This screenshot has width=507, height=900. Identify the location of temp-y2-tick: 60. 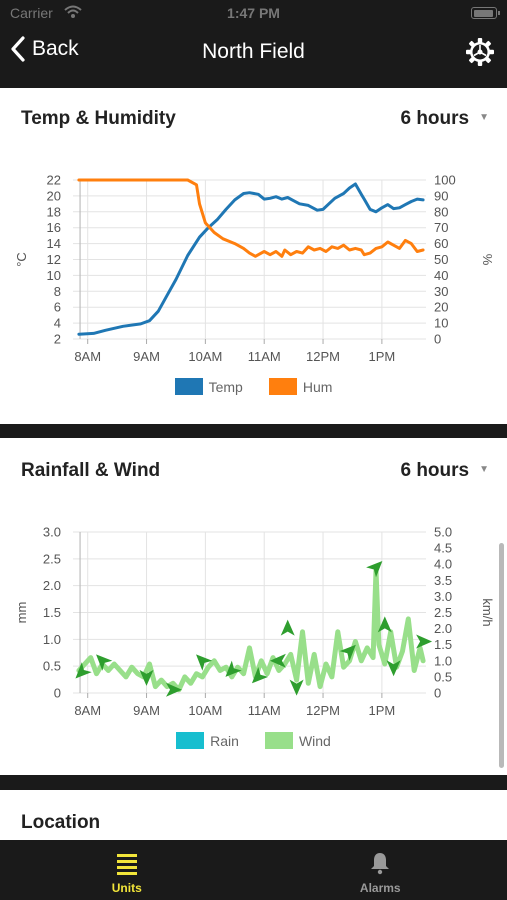
(441, 243).